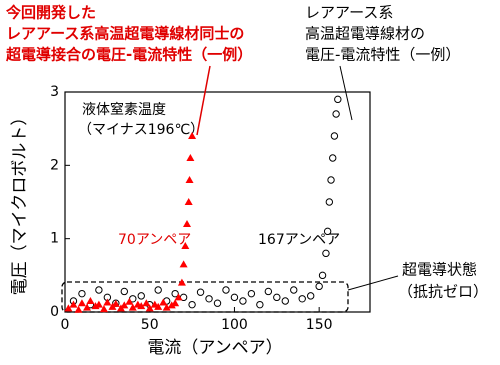 This screenshot has height=365, width=500. I want to click on y-tick-label: 0, so click(54, 312).